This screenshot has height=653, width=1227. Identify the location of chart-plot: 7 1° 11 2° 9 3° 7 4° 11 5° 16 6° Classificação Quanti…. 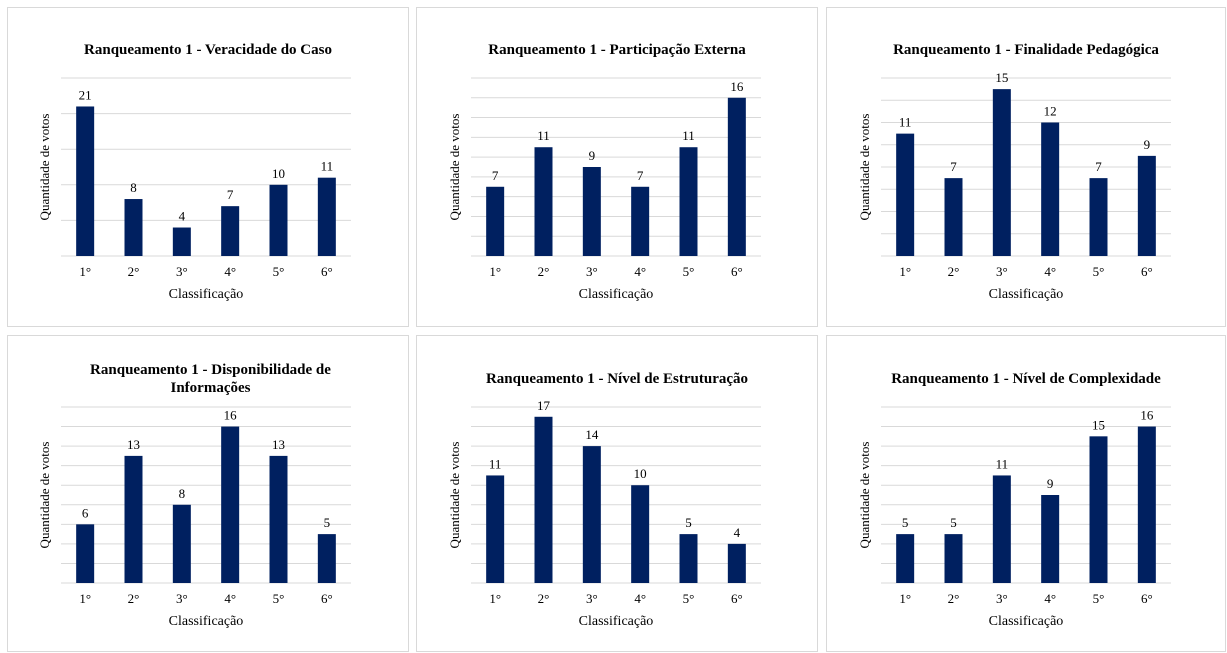
(604, 189).